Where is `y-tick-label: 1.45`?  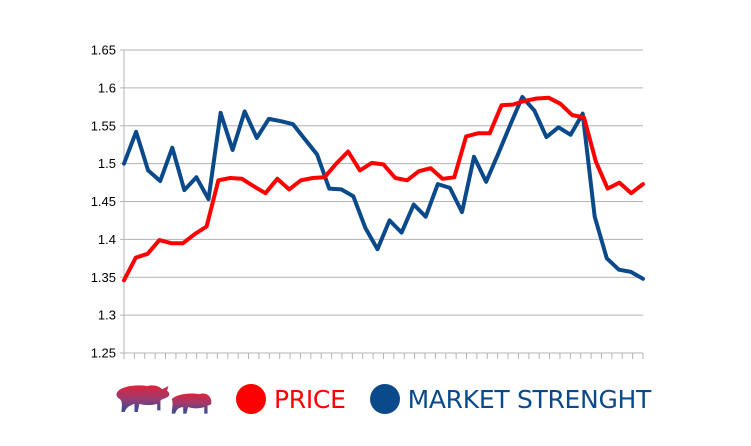
y-tick-label: 1.45 is located at coordinates (103, 201).